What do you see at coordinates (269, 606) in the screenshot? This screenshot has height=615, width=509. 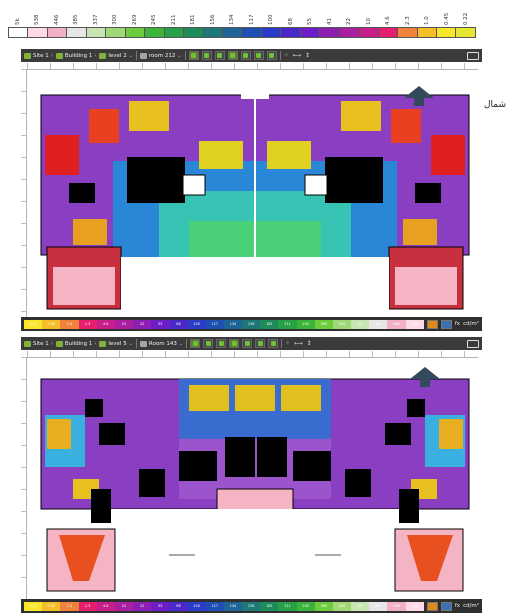 I see `scale-value-cell: 181` at bounding box center [269, 606].